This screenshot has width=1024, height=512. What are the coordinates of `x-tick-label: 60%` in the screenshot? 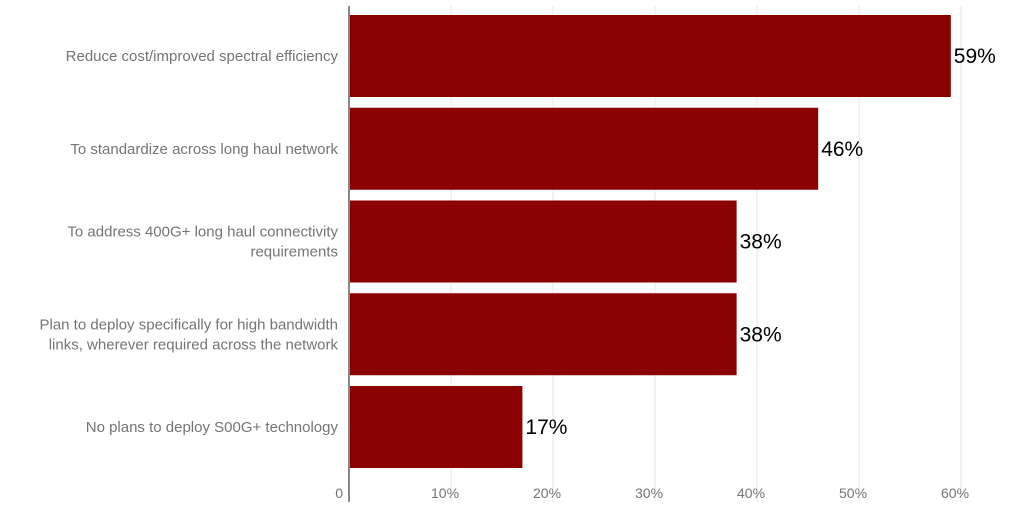 It's located at (955, 493).